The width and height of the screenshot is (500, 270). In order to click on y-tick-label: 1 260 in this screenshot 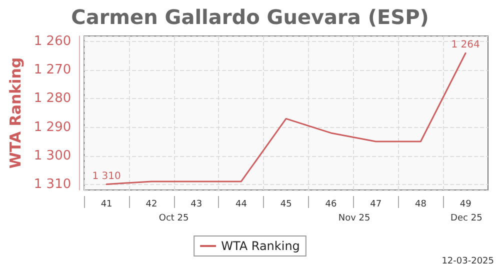, I will do `click(53, 42)`.